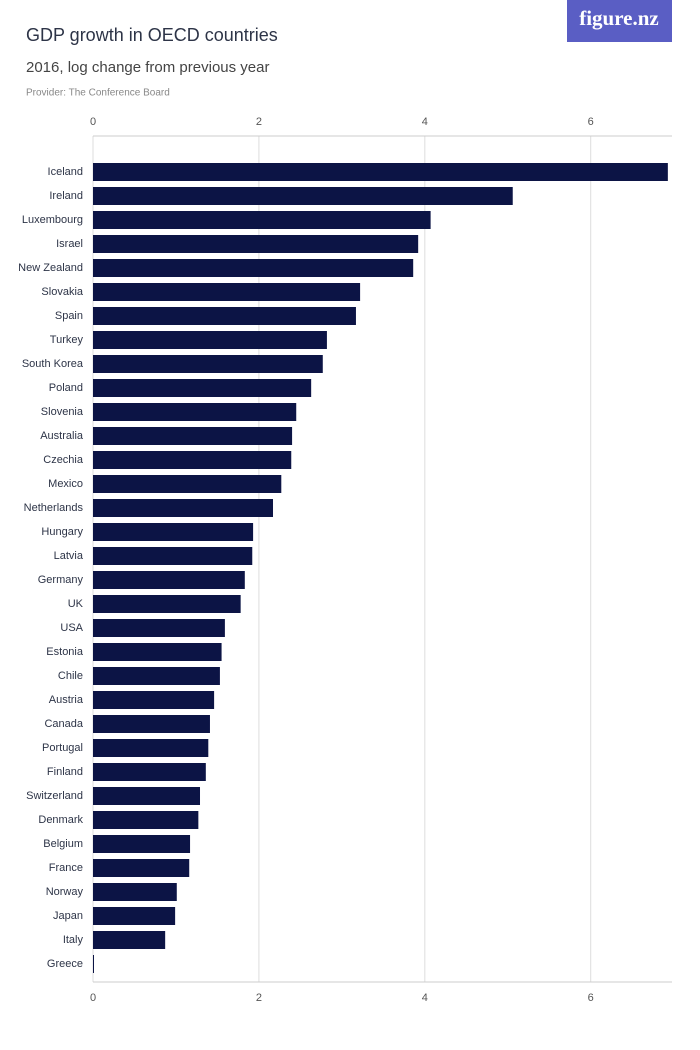 Image resolution: width=700 pixels, height=1050 pixels. I want to click on y-tick-label: UK, so click(76, 604).